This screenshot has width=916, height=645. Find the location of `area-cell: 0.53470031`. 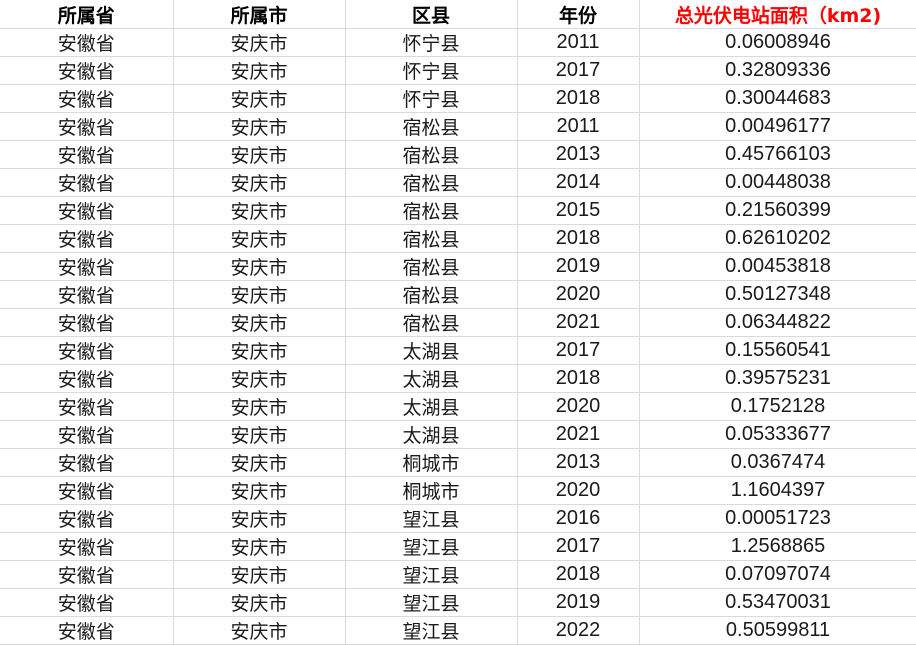

area-cell: 0.53470031 is located at coordinates (777, 602).